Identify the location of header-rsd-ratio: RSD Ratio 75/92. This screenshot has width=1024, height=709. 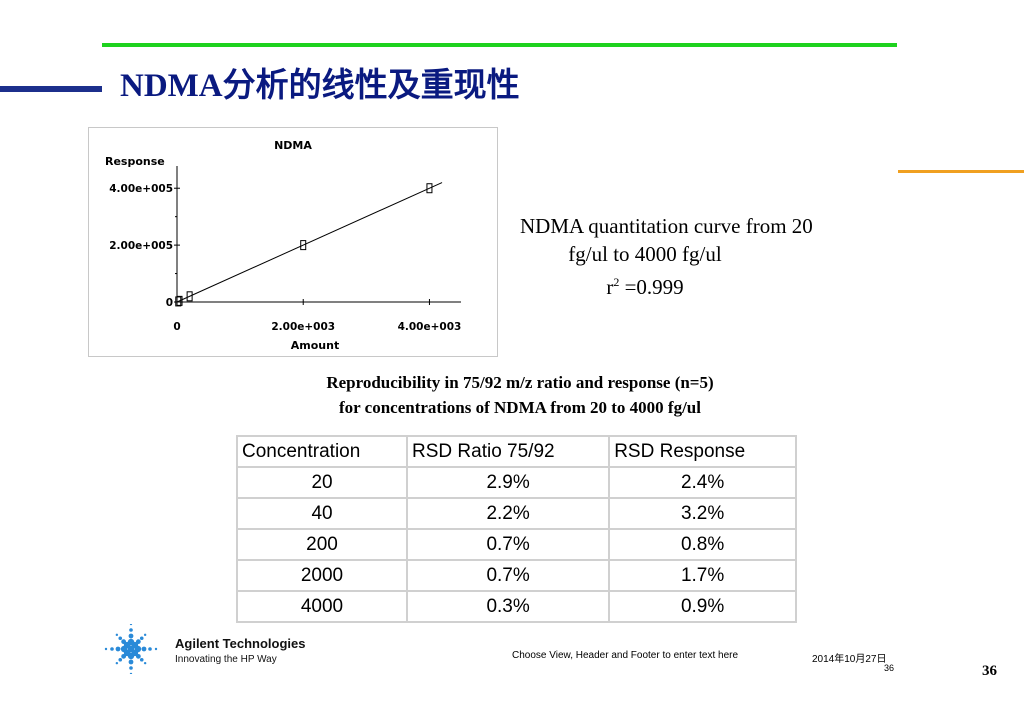
(508, 451).